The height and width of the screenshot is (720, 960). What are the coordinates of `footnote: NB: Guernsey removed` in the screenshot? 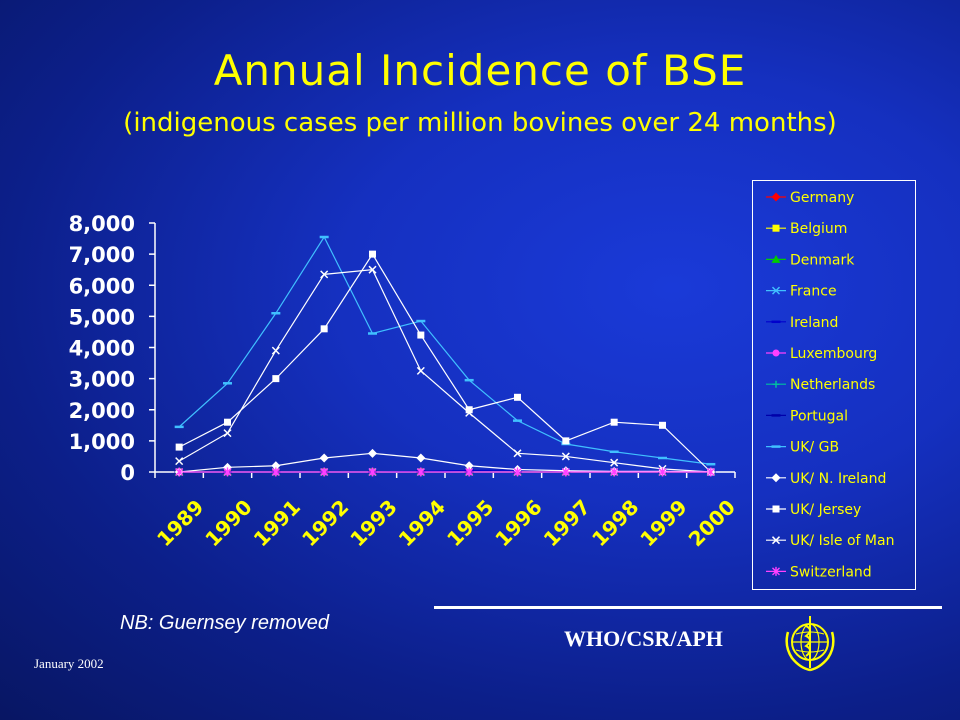 It's located at (224, 623).